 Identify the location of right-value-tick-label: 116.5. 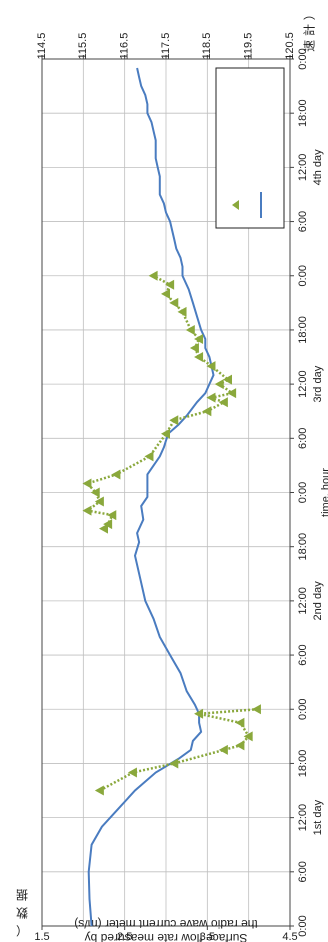
(125, 46).